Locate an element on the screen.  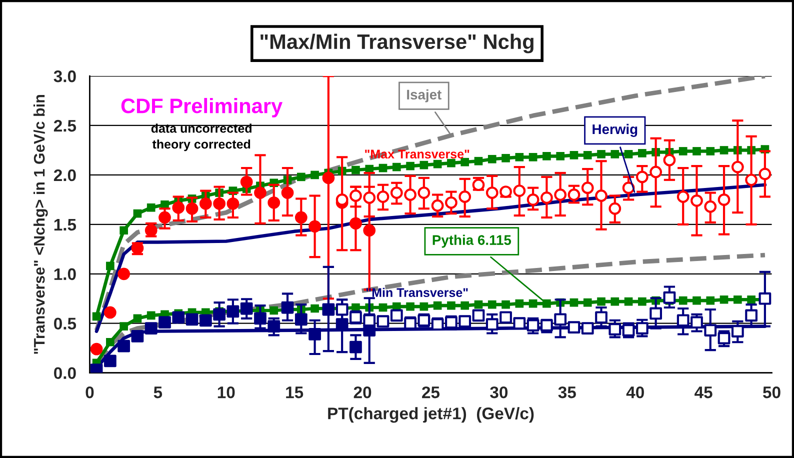
y-tick-label: 0.5 is located at coordinates (65, 324).